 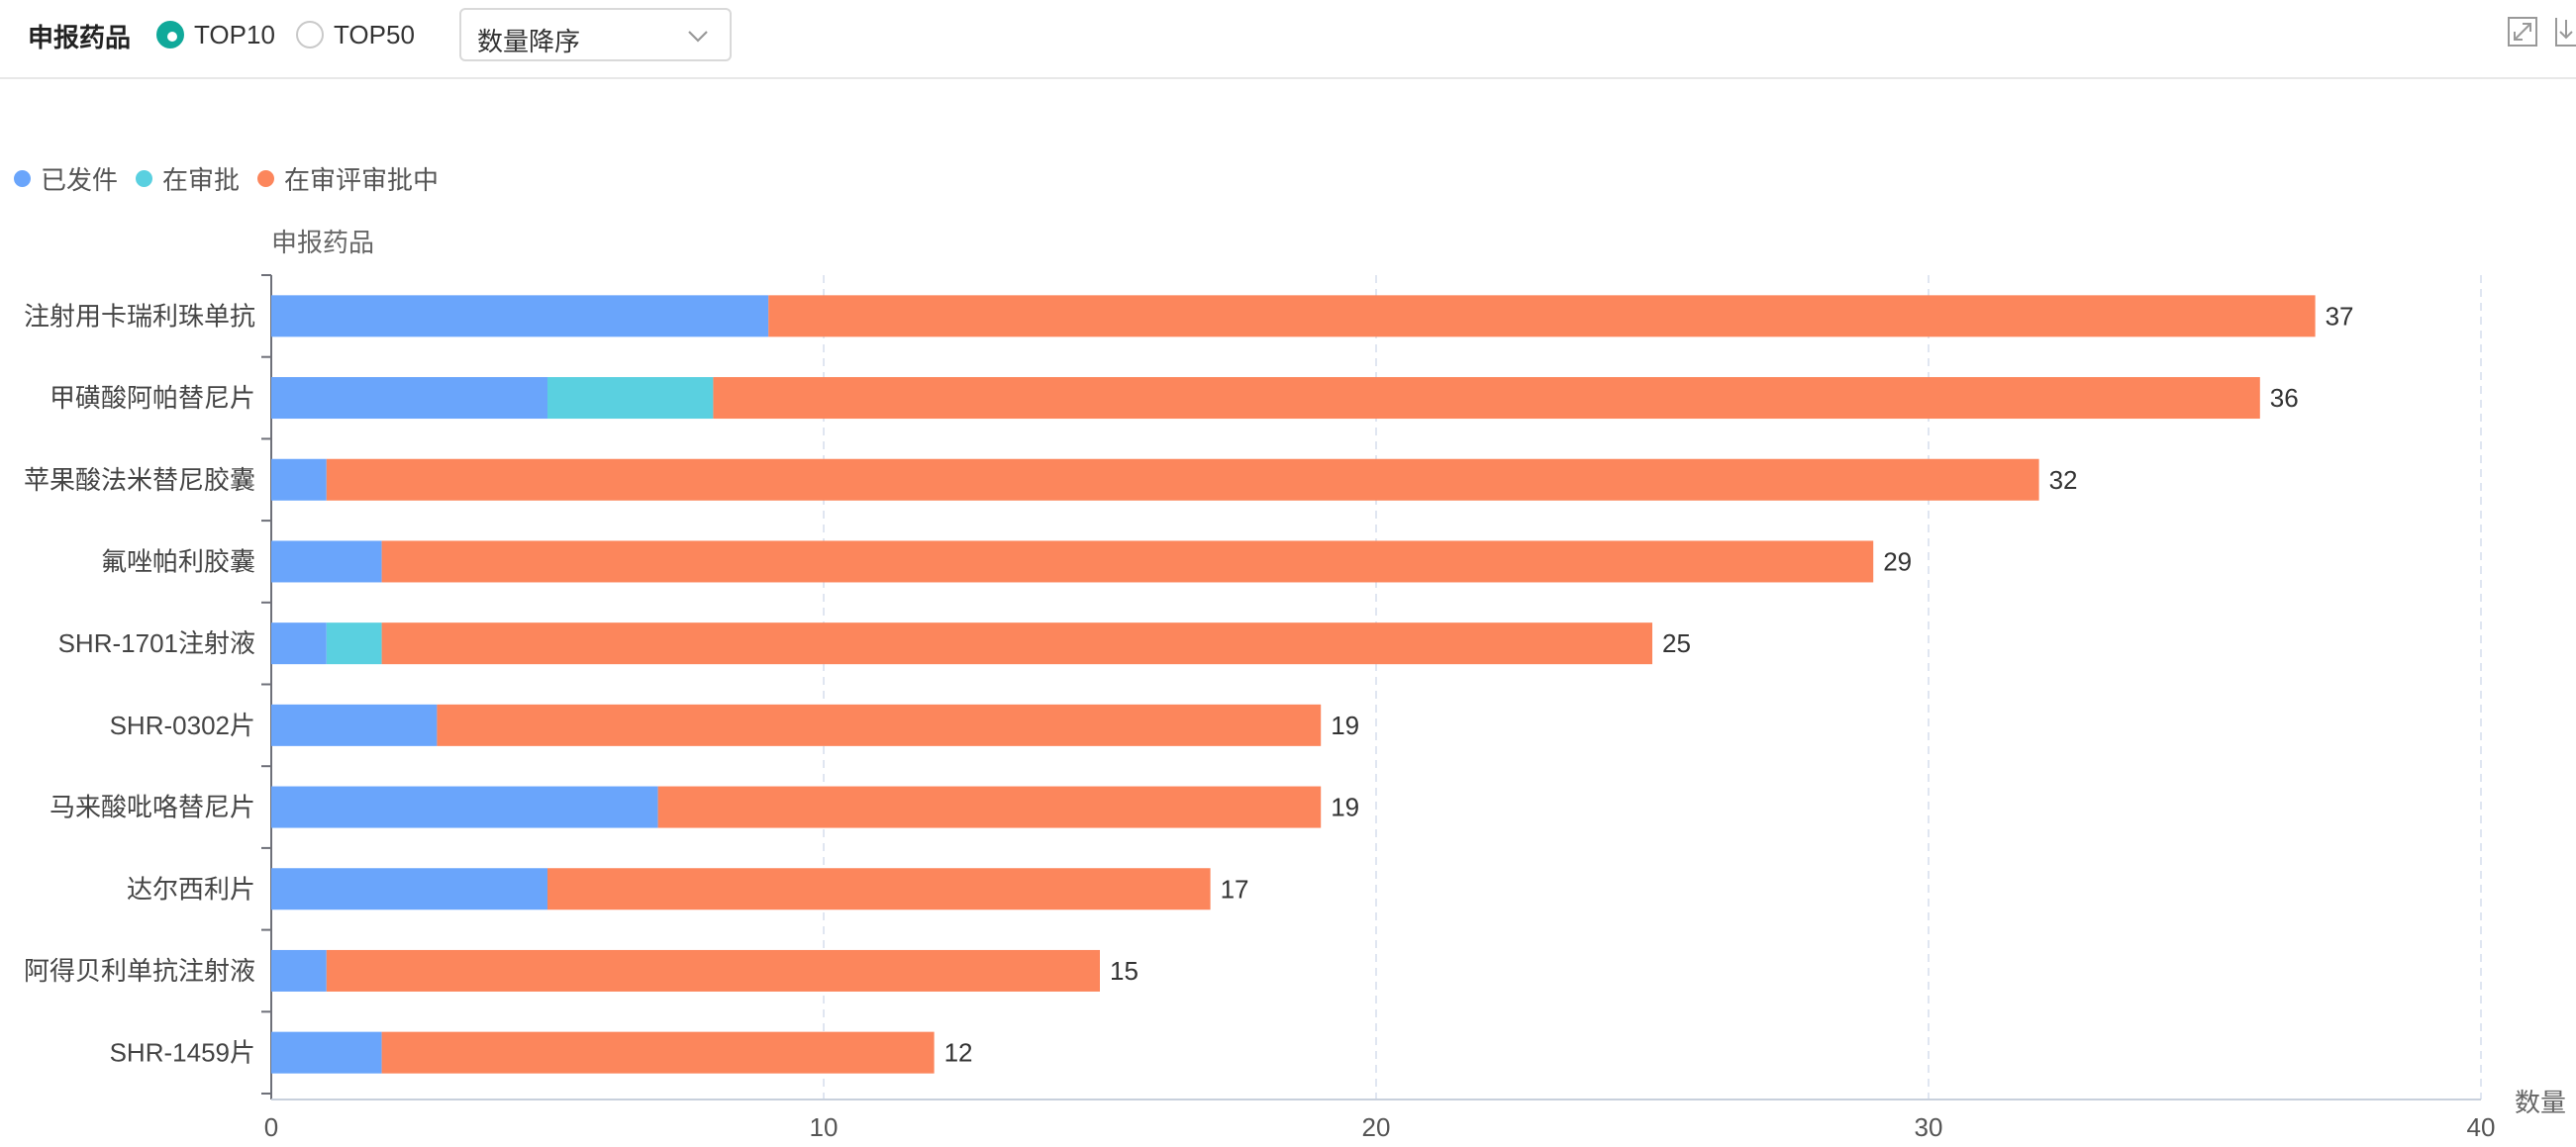 What do you see at coordinates (595, 34) in the screenshot?
I see `sort-select: 数量降序` at bounding box center [595, 34].